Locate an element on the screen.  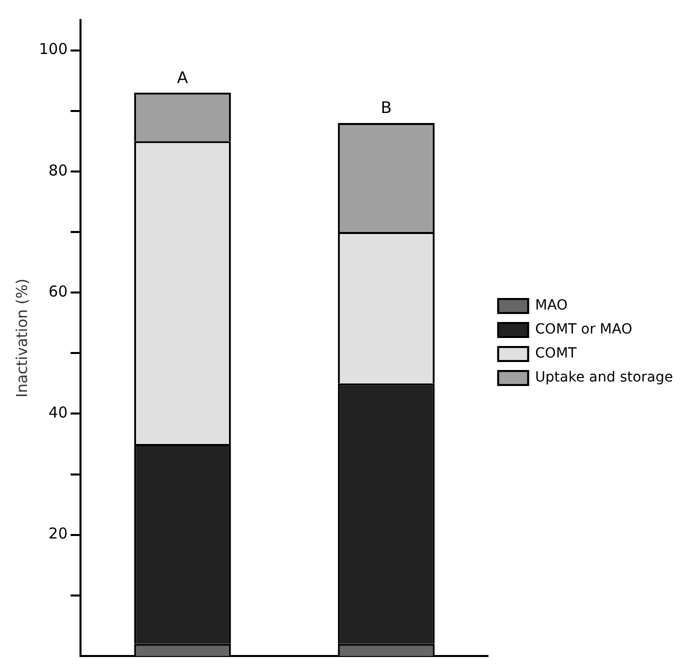
x-tick-label: A is located at coordinates (182, 77).